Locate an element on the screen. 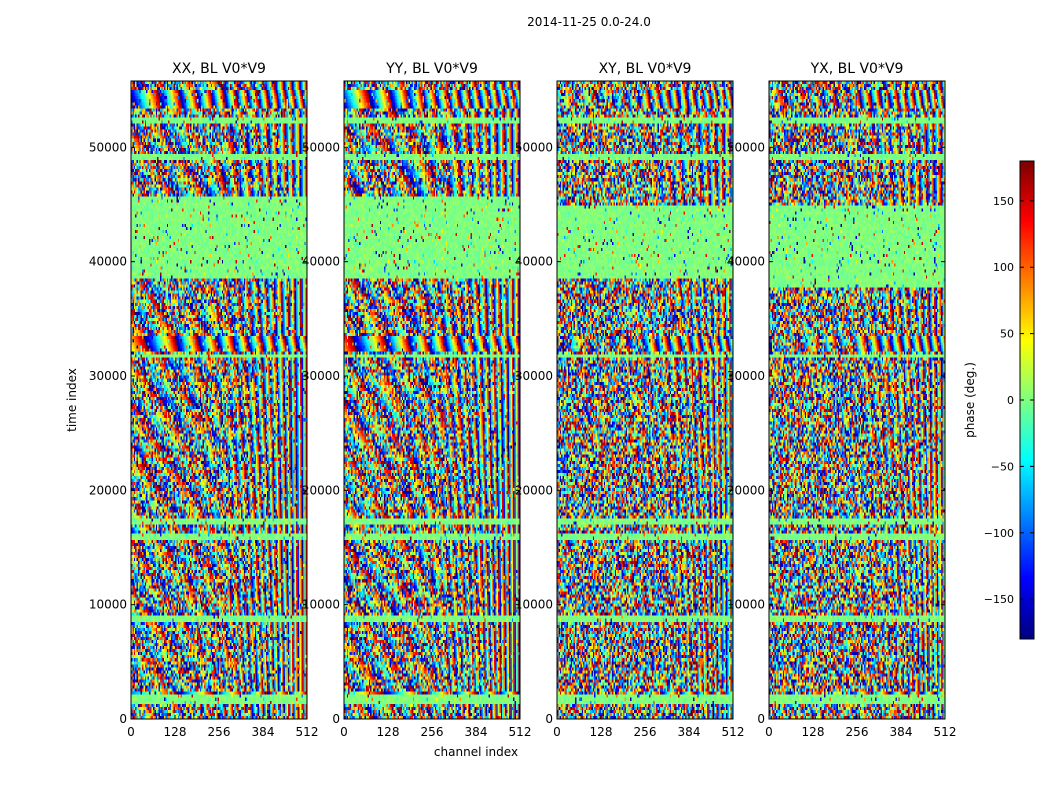 This screenshot has width=1050, height=800. phase-heatmap-yy is located at coordinates (432, 400).